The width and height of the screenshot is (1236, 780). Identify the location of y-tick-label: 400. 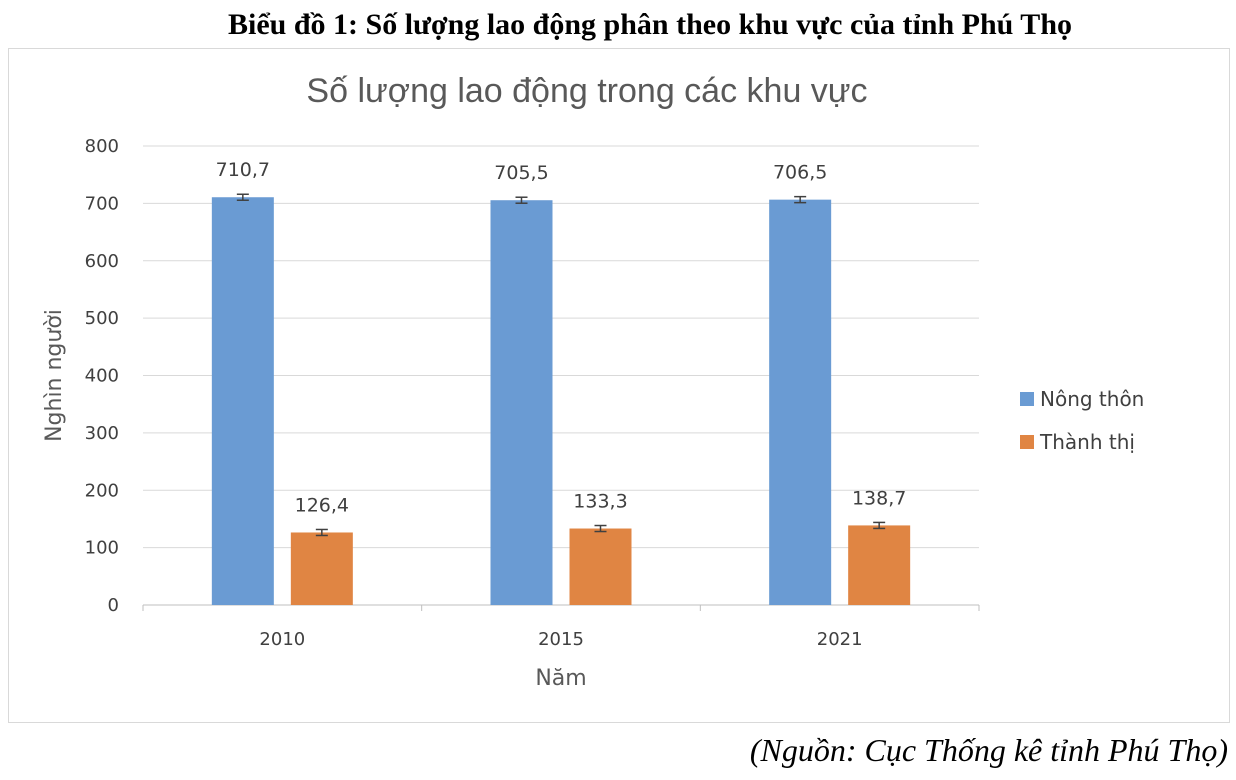
(102, 376).